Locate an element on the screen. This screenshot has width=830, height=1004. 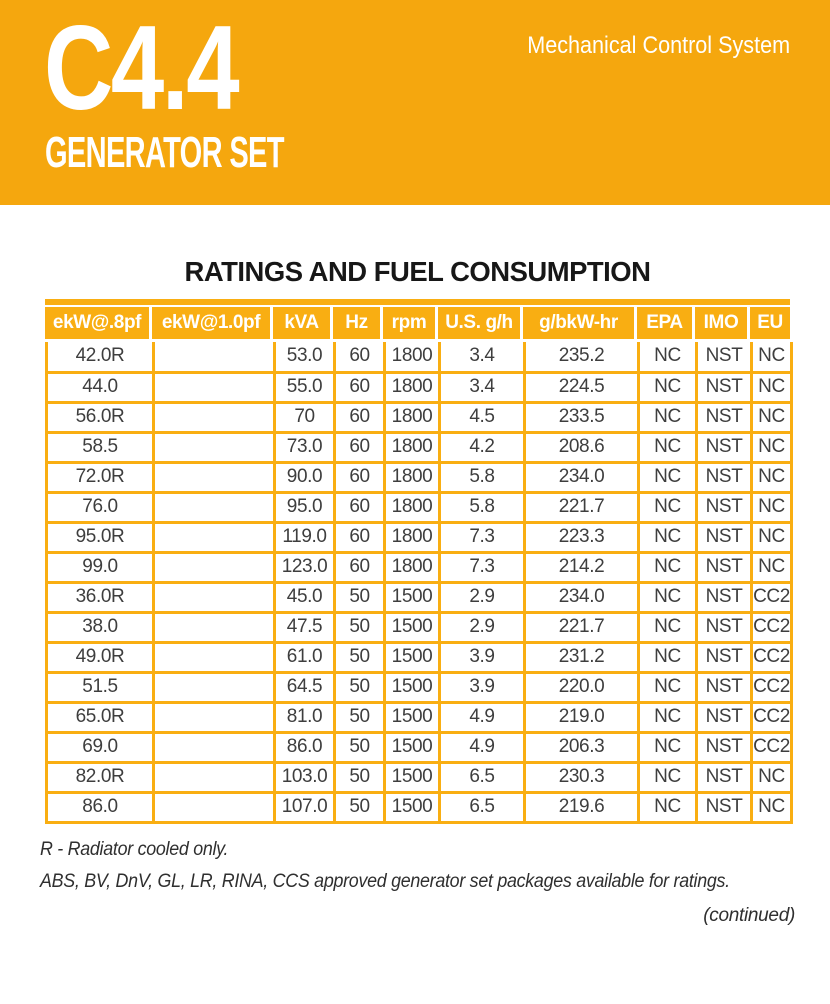
column-header-ekw-1-0pf: ekW@1.0pf is located at coordinates (212, 323).